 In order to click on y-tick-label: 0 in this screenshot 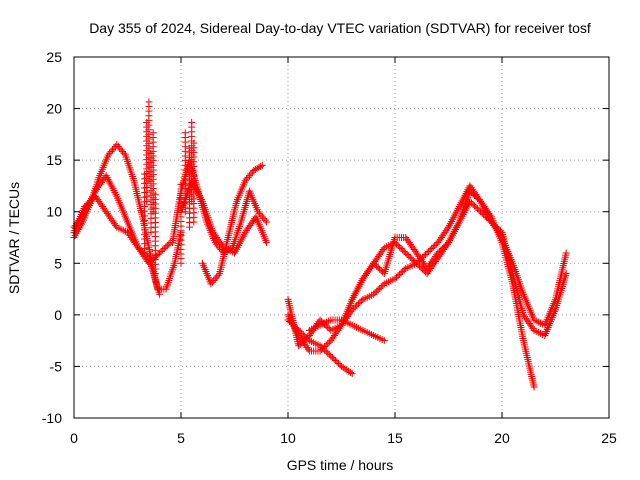, I will do `click(58, 315)`.